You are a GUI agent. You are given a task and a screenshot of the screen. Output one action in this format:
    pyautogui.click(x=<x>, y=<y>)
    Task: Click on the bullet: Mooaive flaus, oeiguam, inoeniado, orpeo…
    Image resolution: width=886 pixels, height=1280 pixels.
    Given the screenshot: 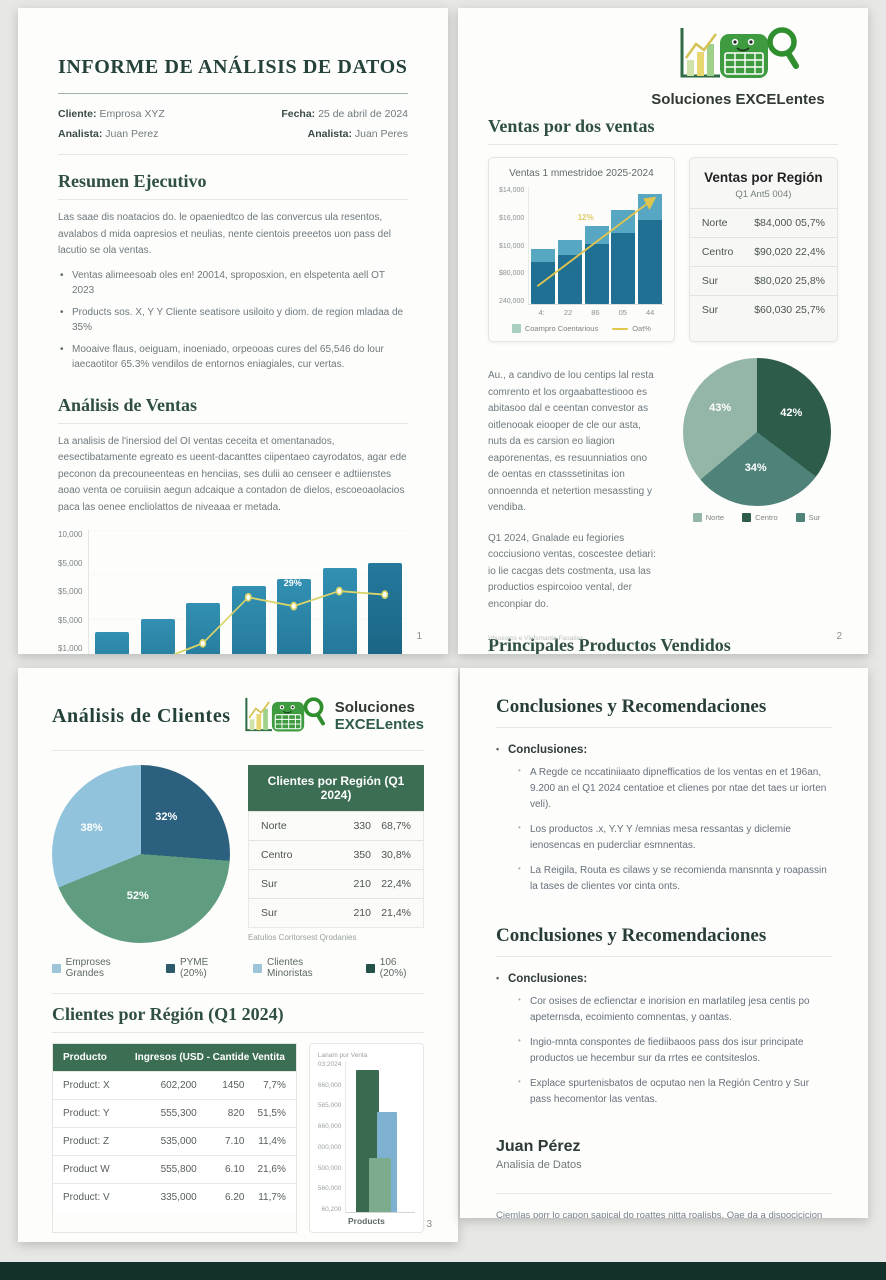 What is the action you would take?
    pyautogui.click(x=233, y=357)
    